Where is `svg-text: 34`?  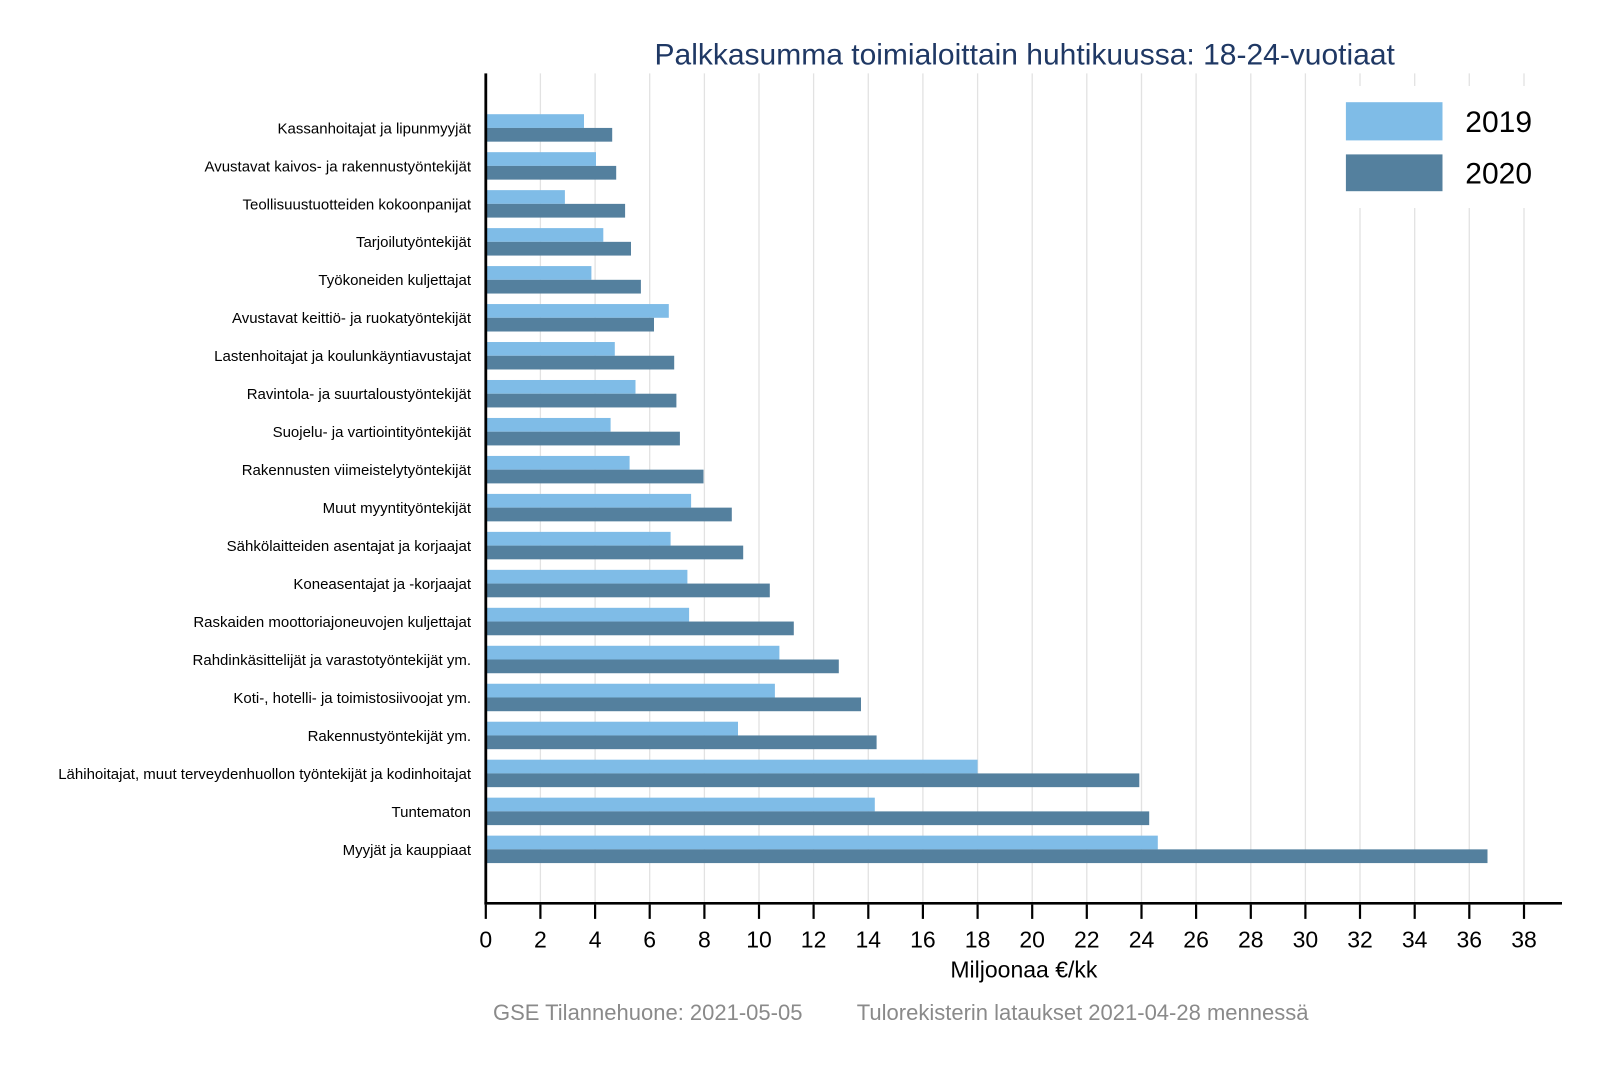 svg-text: 34 is located at coordinates (1415, 940).